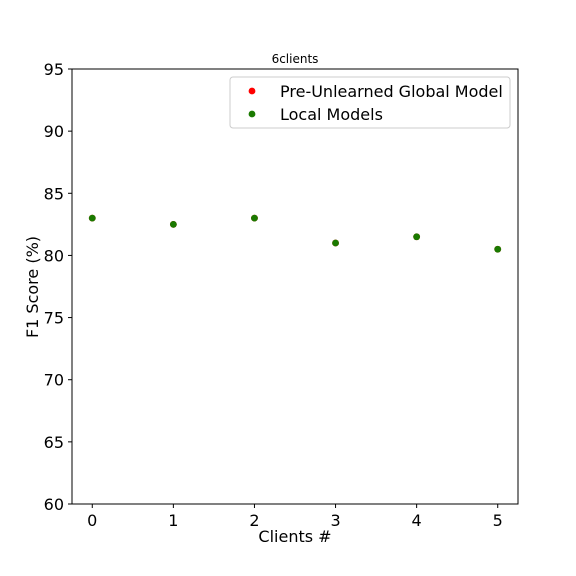 The image size is (576, 576). I want to click on legend: Pre-Unlearned Global Model Local Models, so click(370, 102).